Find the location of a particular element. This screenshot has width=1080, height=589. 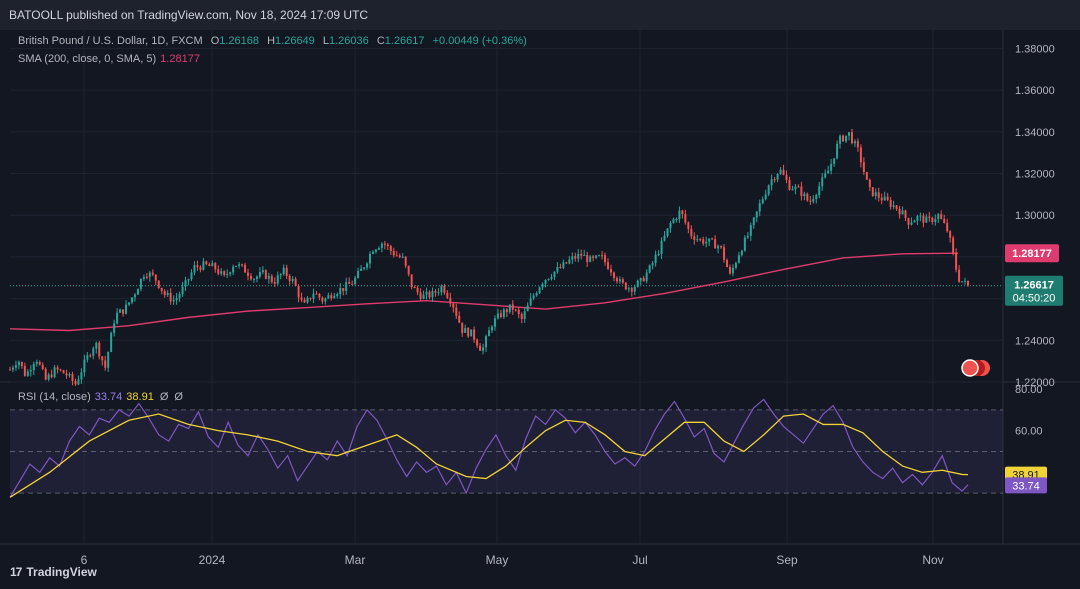

price-tick-label: 1.34000 is located at coordinates (1035, 133).